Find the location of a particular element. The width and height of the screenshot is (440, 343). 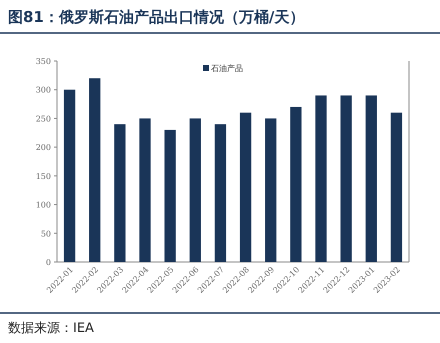

annotation: 数据来源：IEA is located at coordinates (51, 328).